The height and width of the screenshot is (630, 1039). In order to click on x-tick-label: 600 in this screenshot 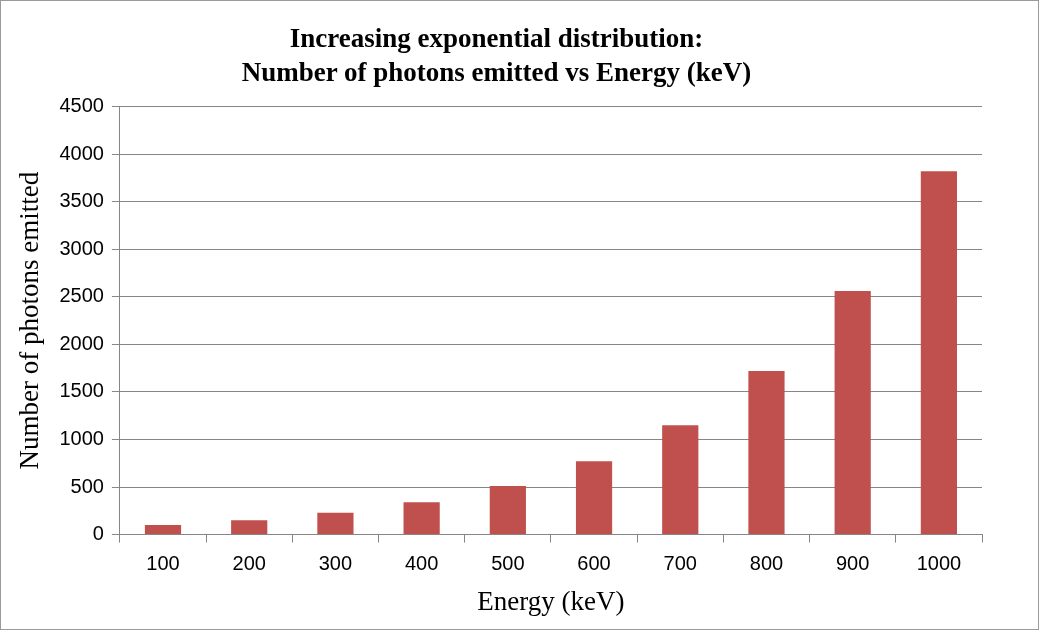, I will do `click(594, 563)`.